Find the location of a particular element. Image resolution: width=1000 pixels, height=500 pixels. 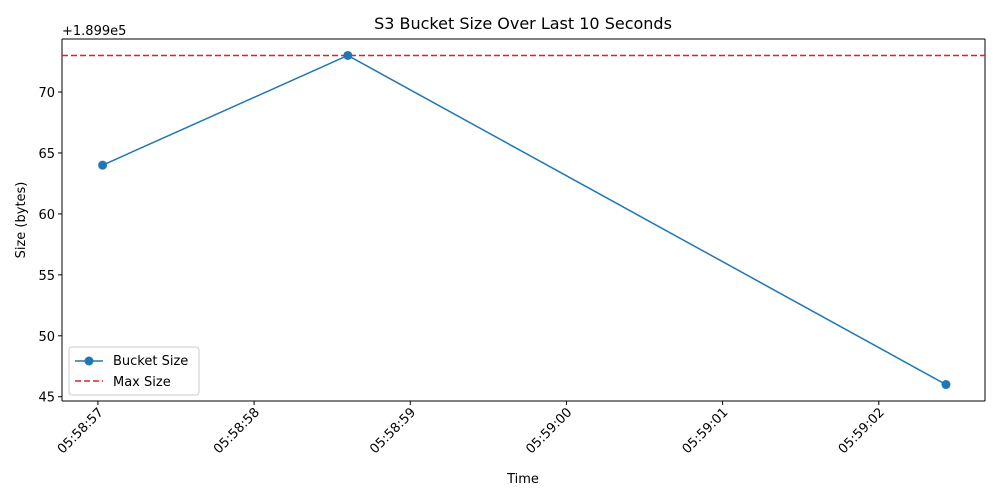

y-axis-label: Size (bytes) is located at coordinates (21, 220).